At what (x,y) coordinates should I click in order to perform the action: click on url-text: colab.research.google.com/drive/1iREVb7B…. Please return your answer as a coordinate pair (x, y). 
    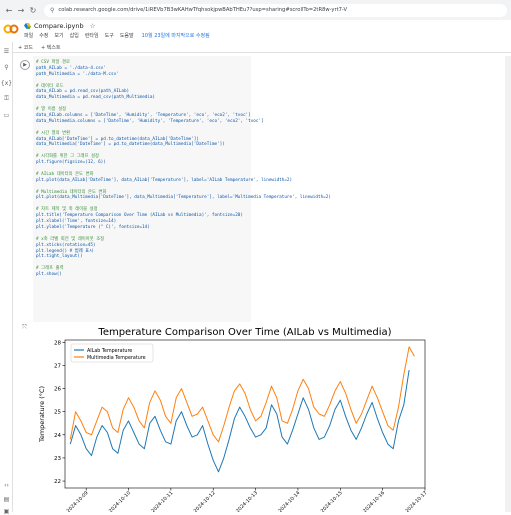
    Looking at the image, I should click on (203, 10).